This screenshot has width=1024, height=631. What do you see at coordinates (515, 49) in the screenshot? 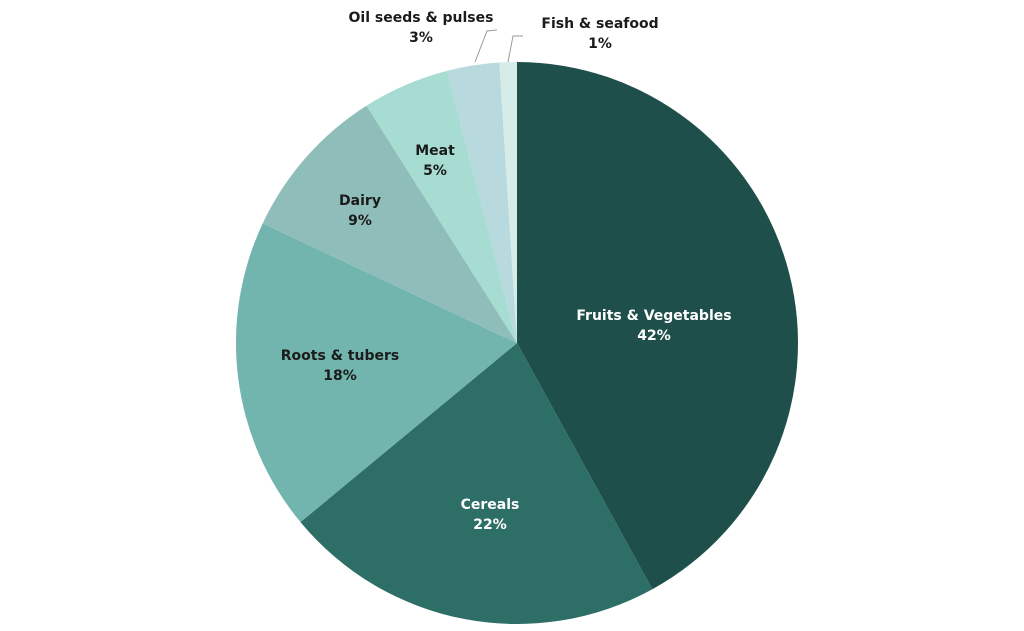
I see `leader-line-fish-and-seafood` at bounding box center [515, 49].